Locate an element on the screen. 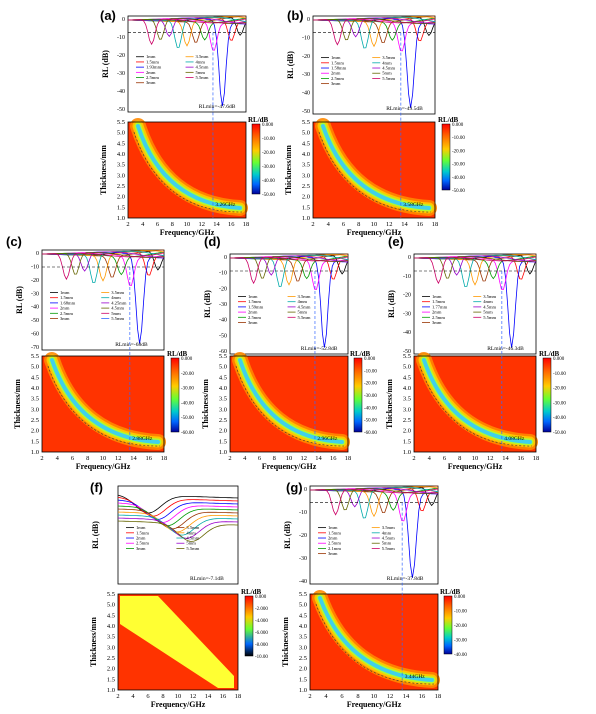 The width and height of the screenshot is (596, 714). legend-entry: 2mm is located at coordinates (333, 538).